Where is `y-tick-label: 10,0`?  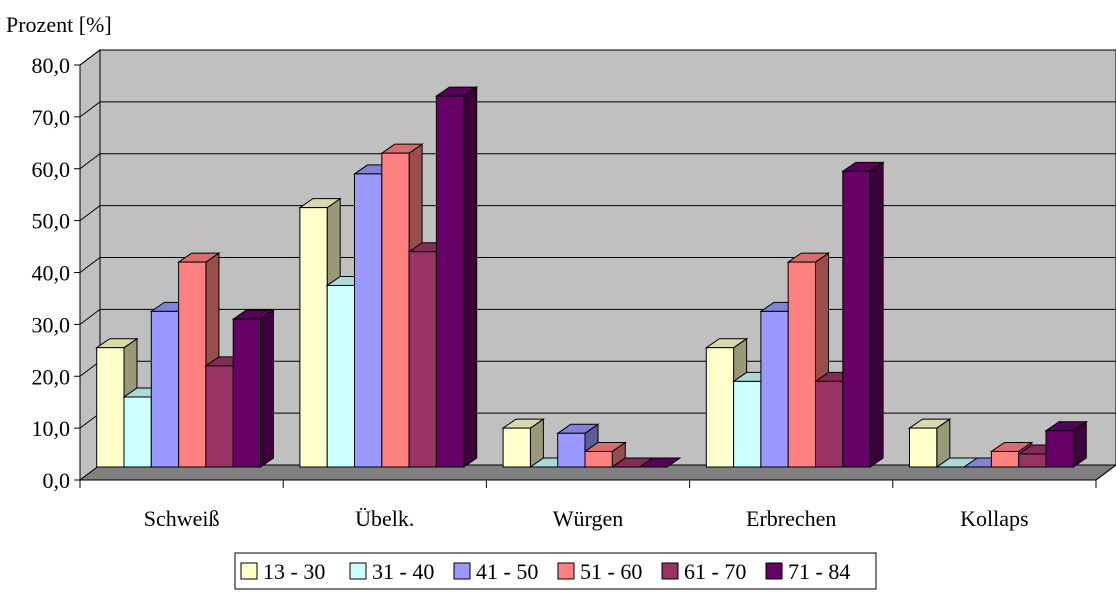 y-tick-label: 10,0 is located at coordinates (51, 428).